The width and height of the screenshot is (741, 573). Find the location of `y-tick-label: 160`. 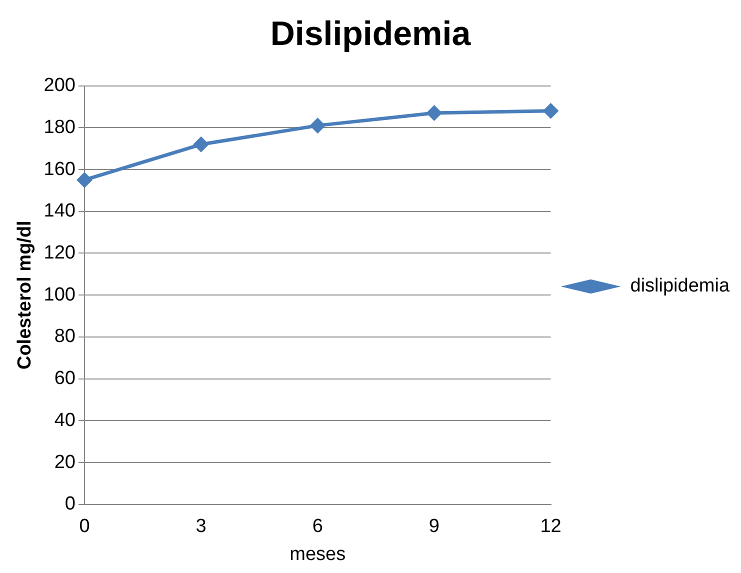

y-tick-label: 160 is located at coordinates (60, 169).